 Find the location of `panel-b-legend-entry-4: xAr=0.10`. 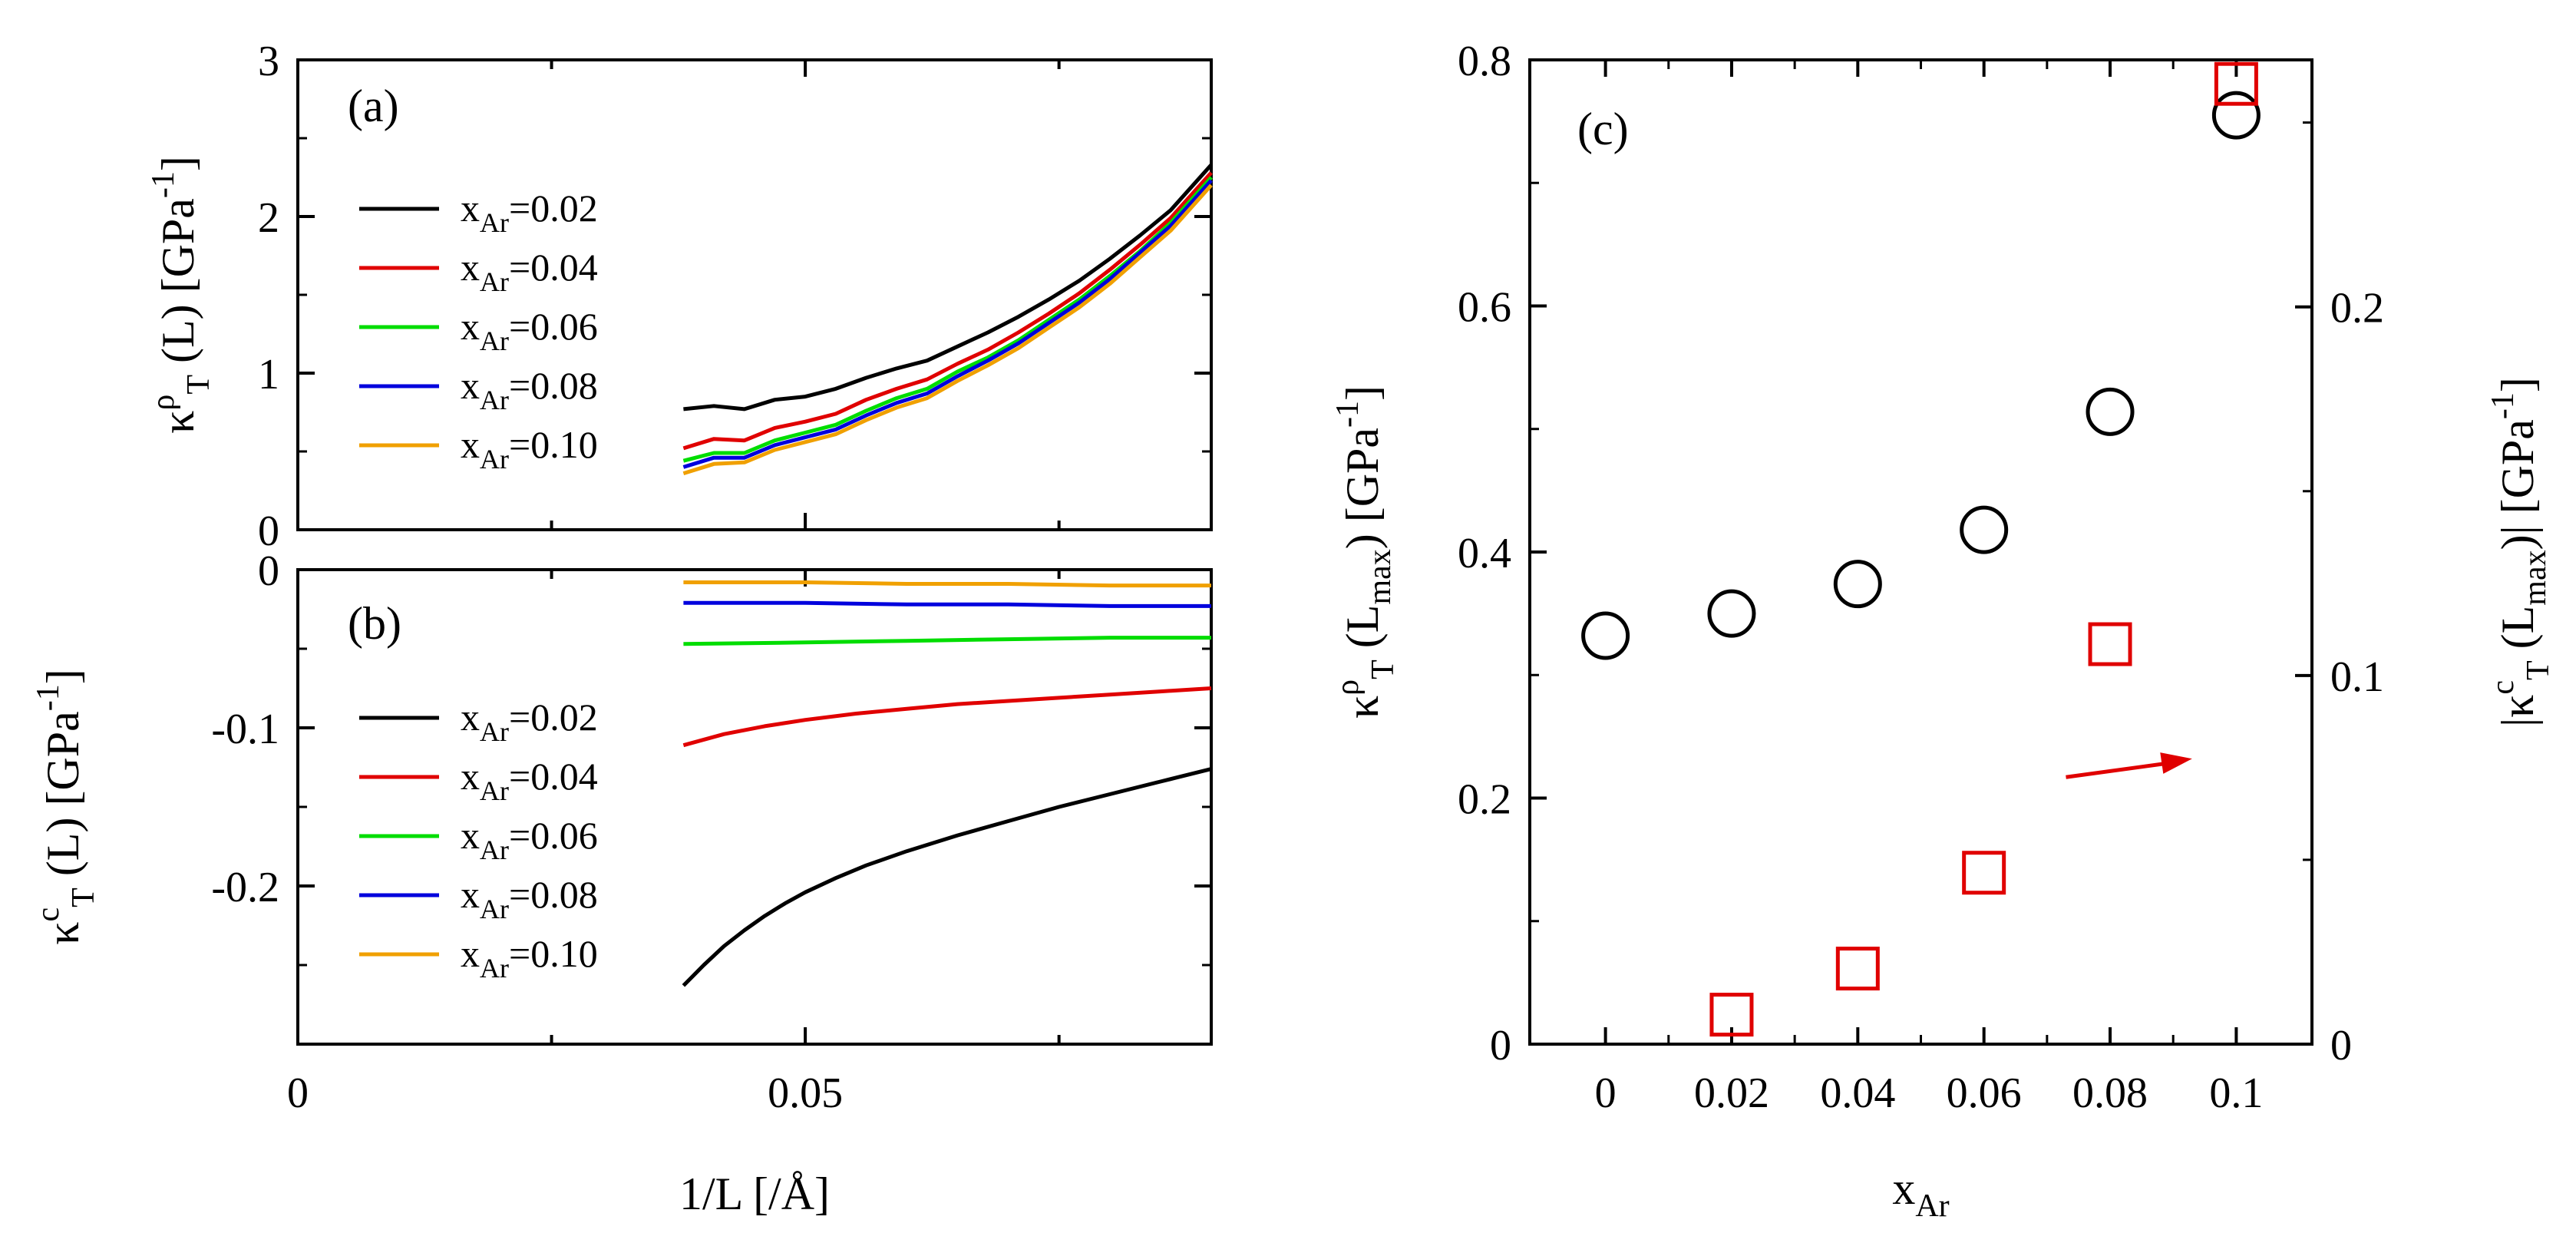

panel-b-legend-entry-4: xAr=0.10 is located at coordinates (529, 957).